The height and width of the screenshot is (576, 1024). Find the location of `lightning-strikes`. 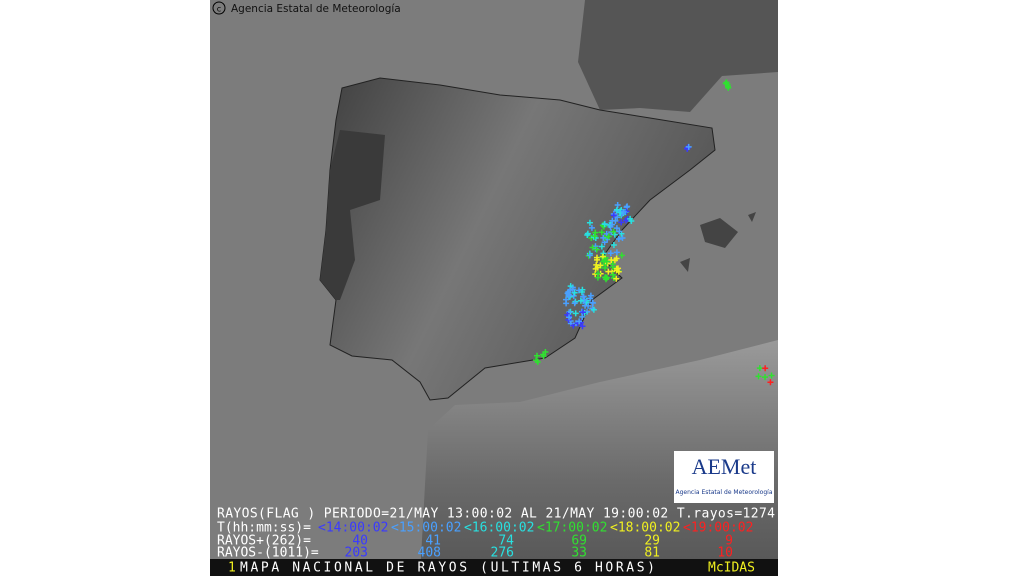

lightning-strikes is located at coordinates (654, 232).